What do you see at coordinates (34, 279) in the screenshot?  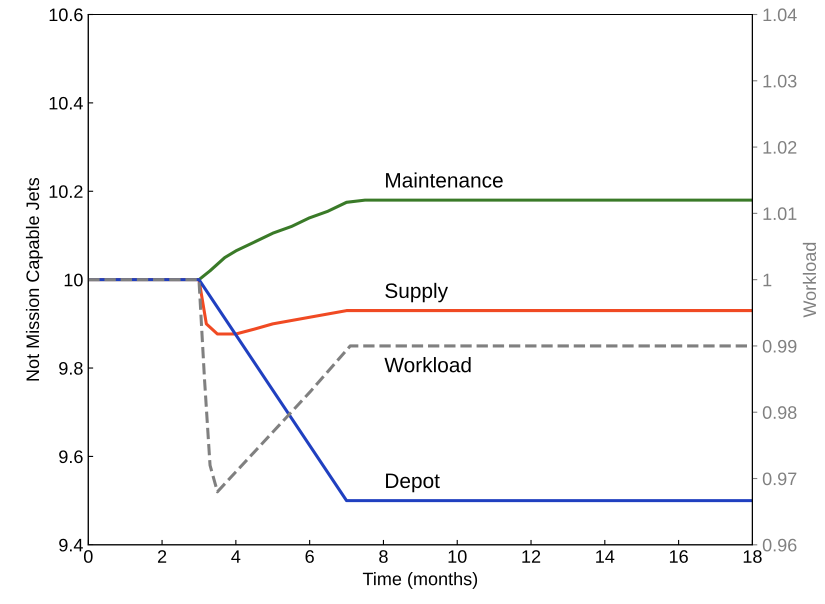 I see `y-axis-title: Not Mission Capable Jets` at bounding box center [34, 279].